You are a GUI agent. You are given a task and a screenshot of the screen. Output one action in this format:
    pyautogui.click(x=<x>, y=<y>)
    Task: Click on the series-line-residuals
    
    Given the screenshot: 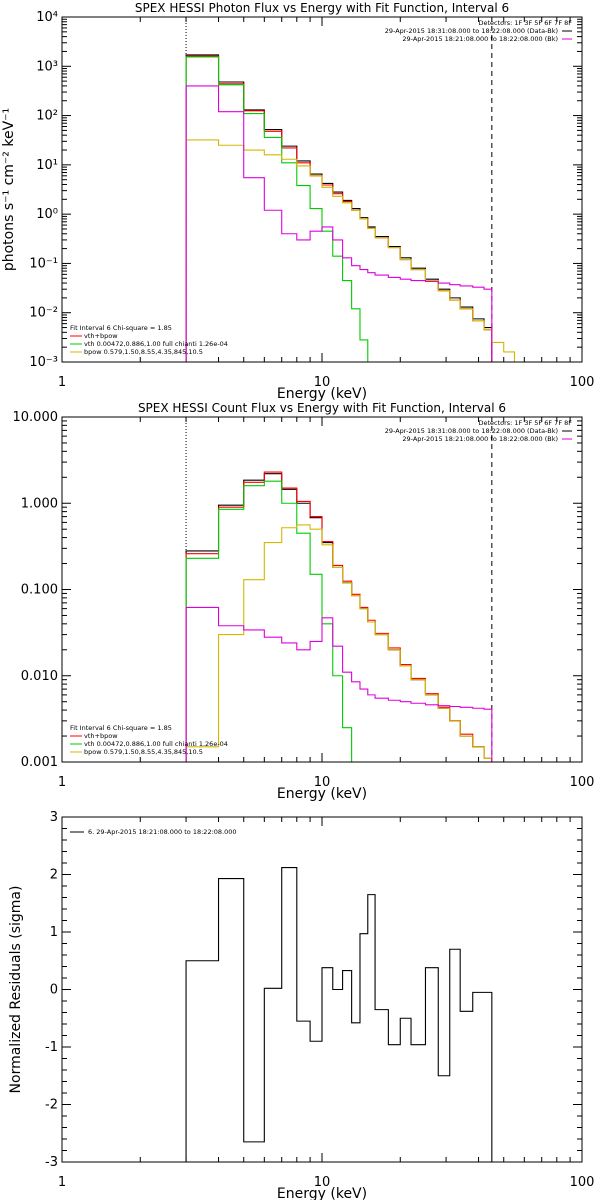 What is the action you would take?
    pyautogui.click(x=339, y=1014)
    